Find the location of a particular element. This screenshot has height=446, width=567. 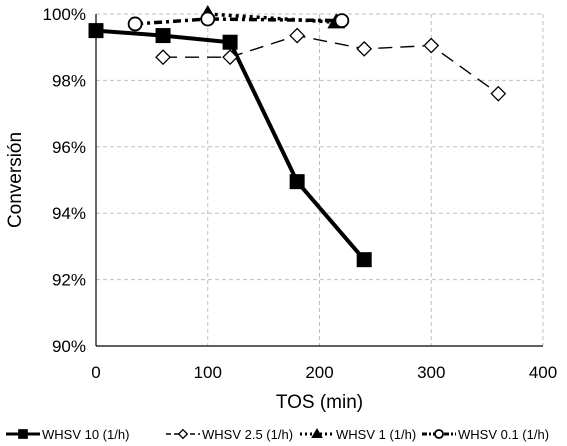

x-tick-label: 0 is located at coordinates (95, 372).